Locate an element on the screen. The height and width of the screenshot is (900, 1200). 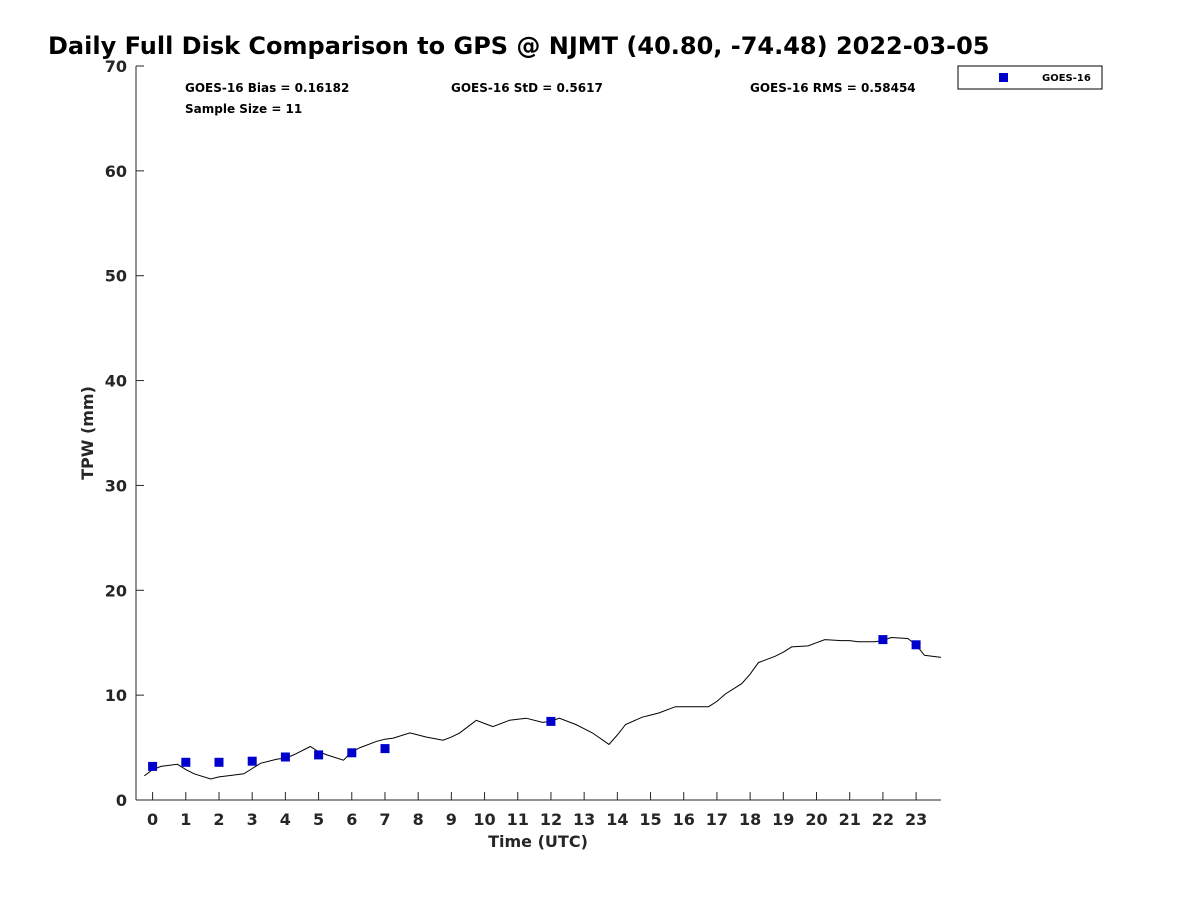
x-tick-label: 18 is located at coordinates (750, 819).